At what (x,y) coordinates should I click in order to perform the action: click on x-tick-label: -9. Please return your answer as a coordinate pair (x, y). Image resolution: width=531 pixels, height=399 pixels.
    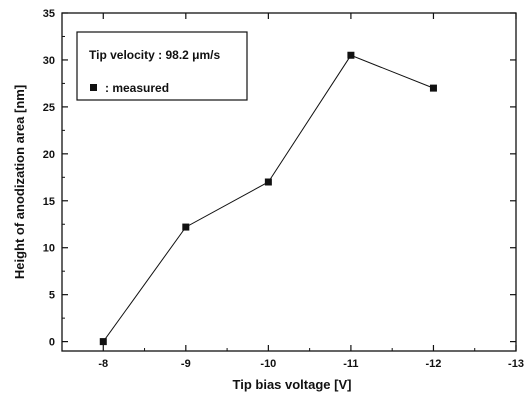
    Looking at the image, I should click on (186, 364).